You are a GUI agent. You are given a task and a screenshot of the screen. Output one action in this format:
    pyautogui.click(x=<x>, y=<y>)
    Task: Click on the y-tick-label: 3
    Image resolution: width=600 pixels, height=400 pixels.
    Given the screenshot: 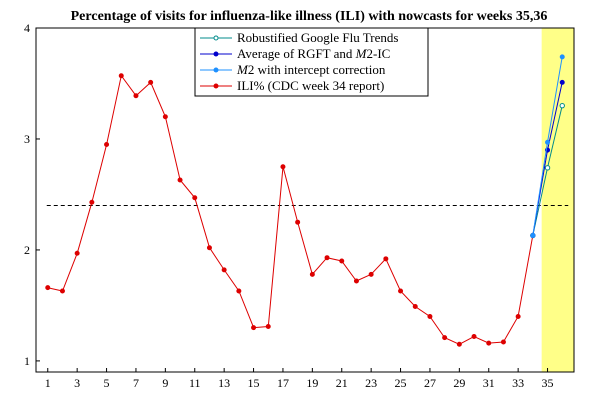 What is the action you would take?
    pyautogui.click(x=27, y=139)
    